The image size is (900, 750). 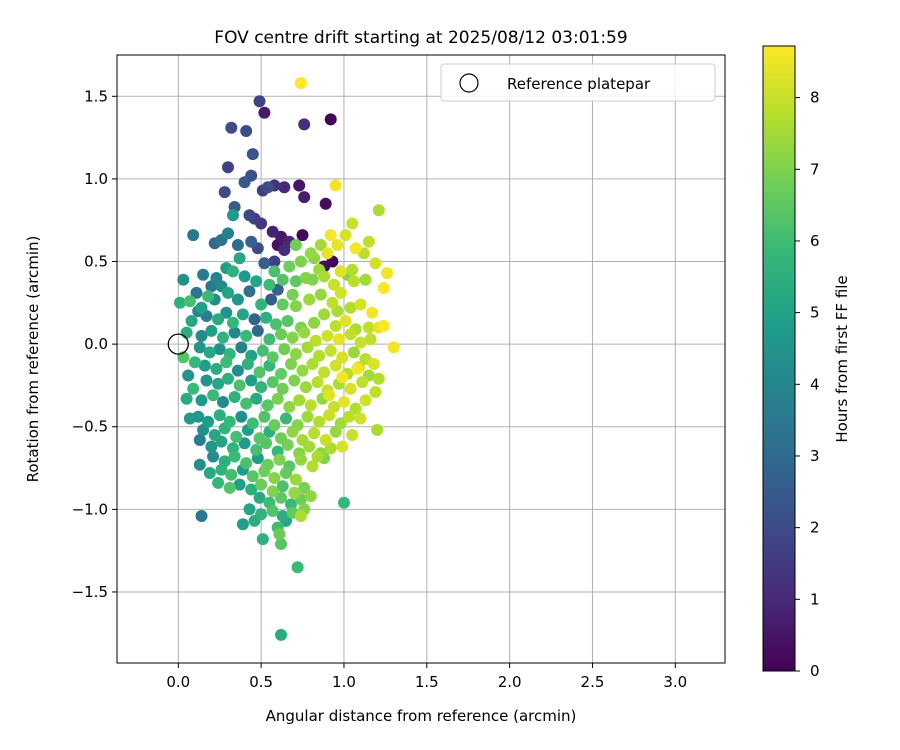 I want to click on legend: Reference platepar, so click(x=578, y=82).